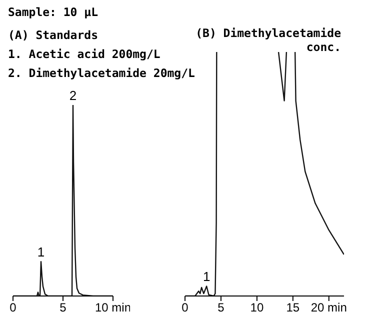  Describe the element at coordinates (54, 35) in the screenshot. I see `chart-title: (A) Standards` at that location.